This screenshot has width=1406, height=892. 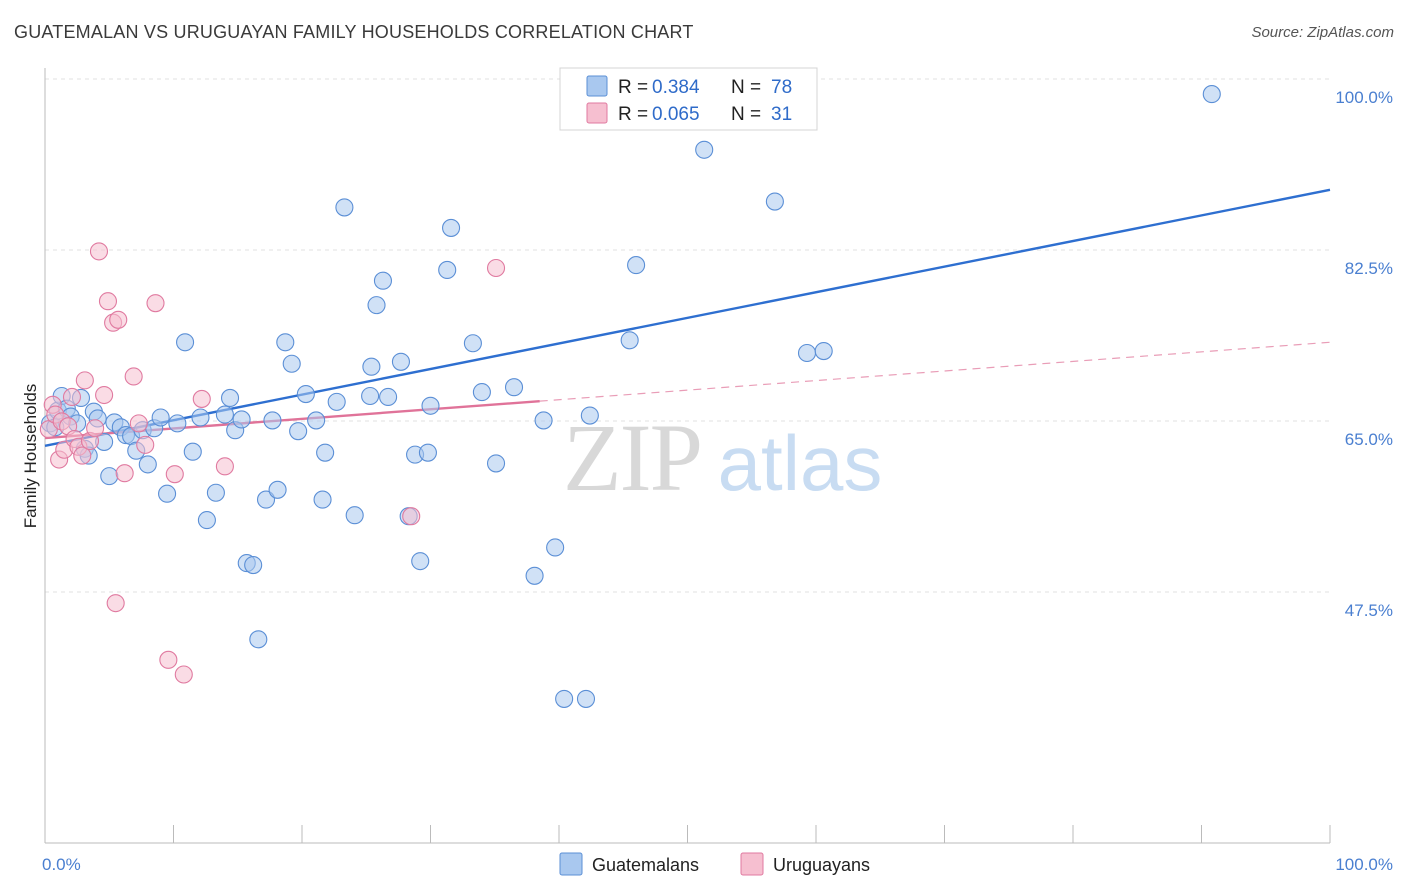 I want to click on legend-r-label-guatemalans: R =, so click(x=633, y=87).